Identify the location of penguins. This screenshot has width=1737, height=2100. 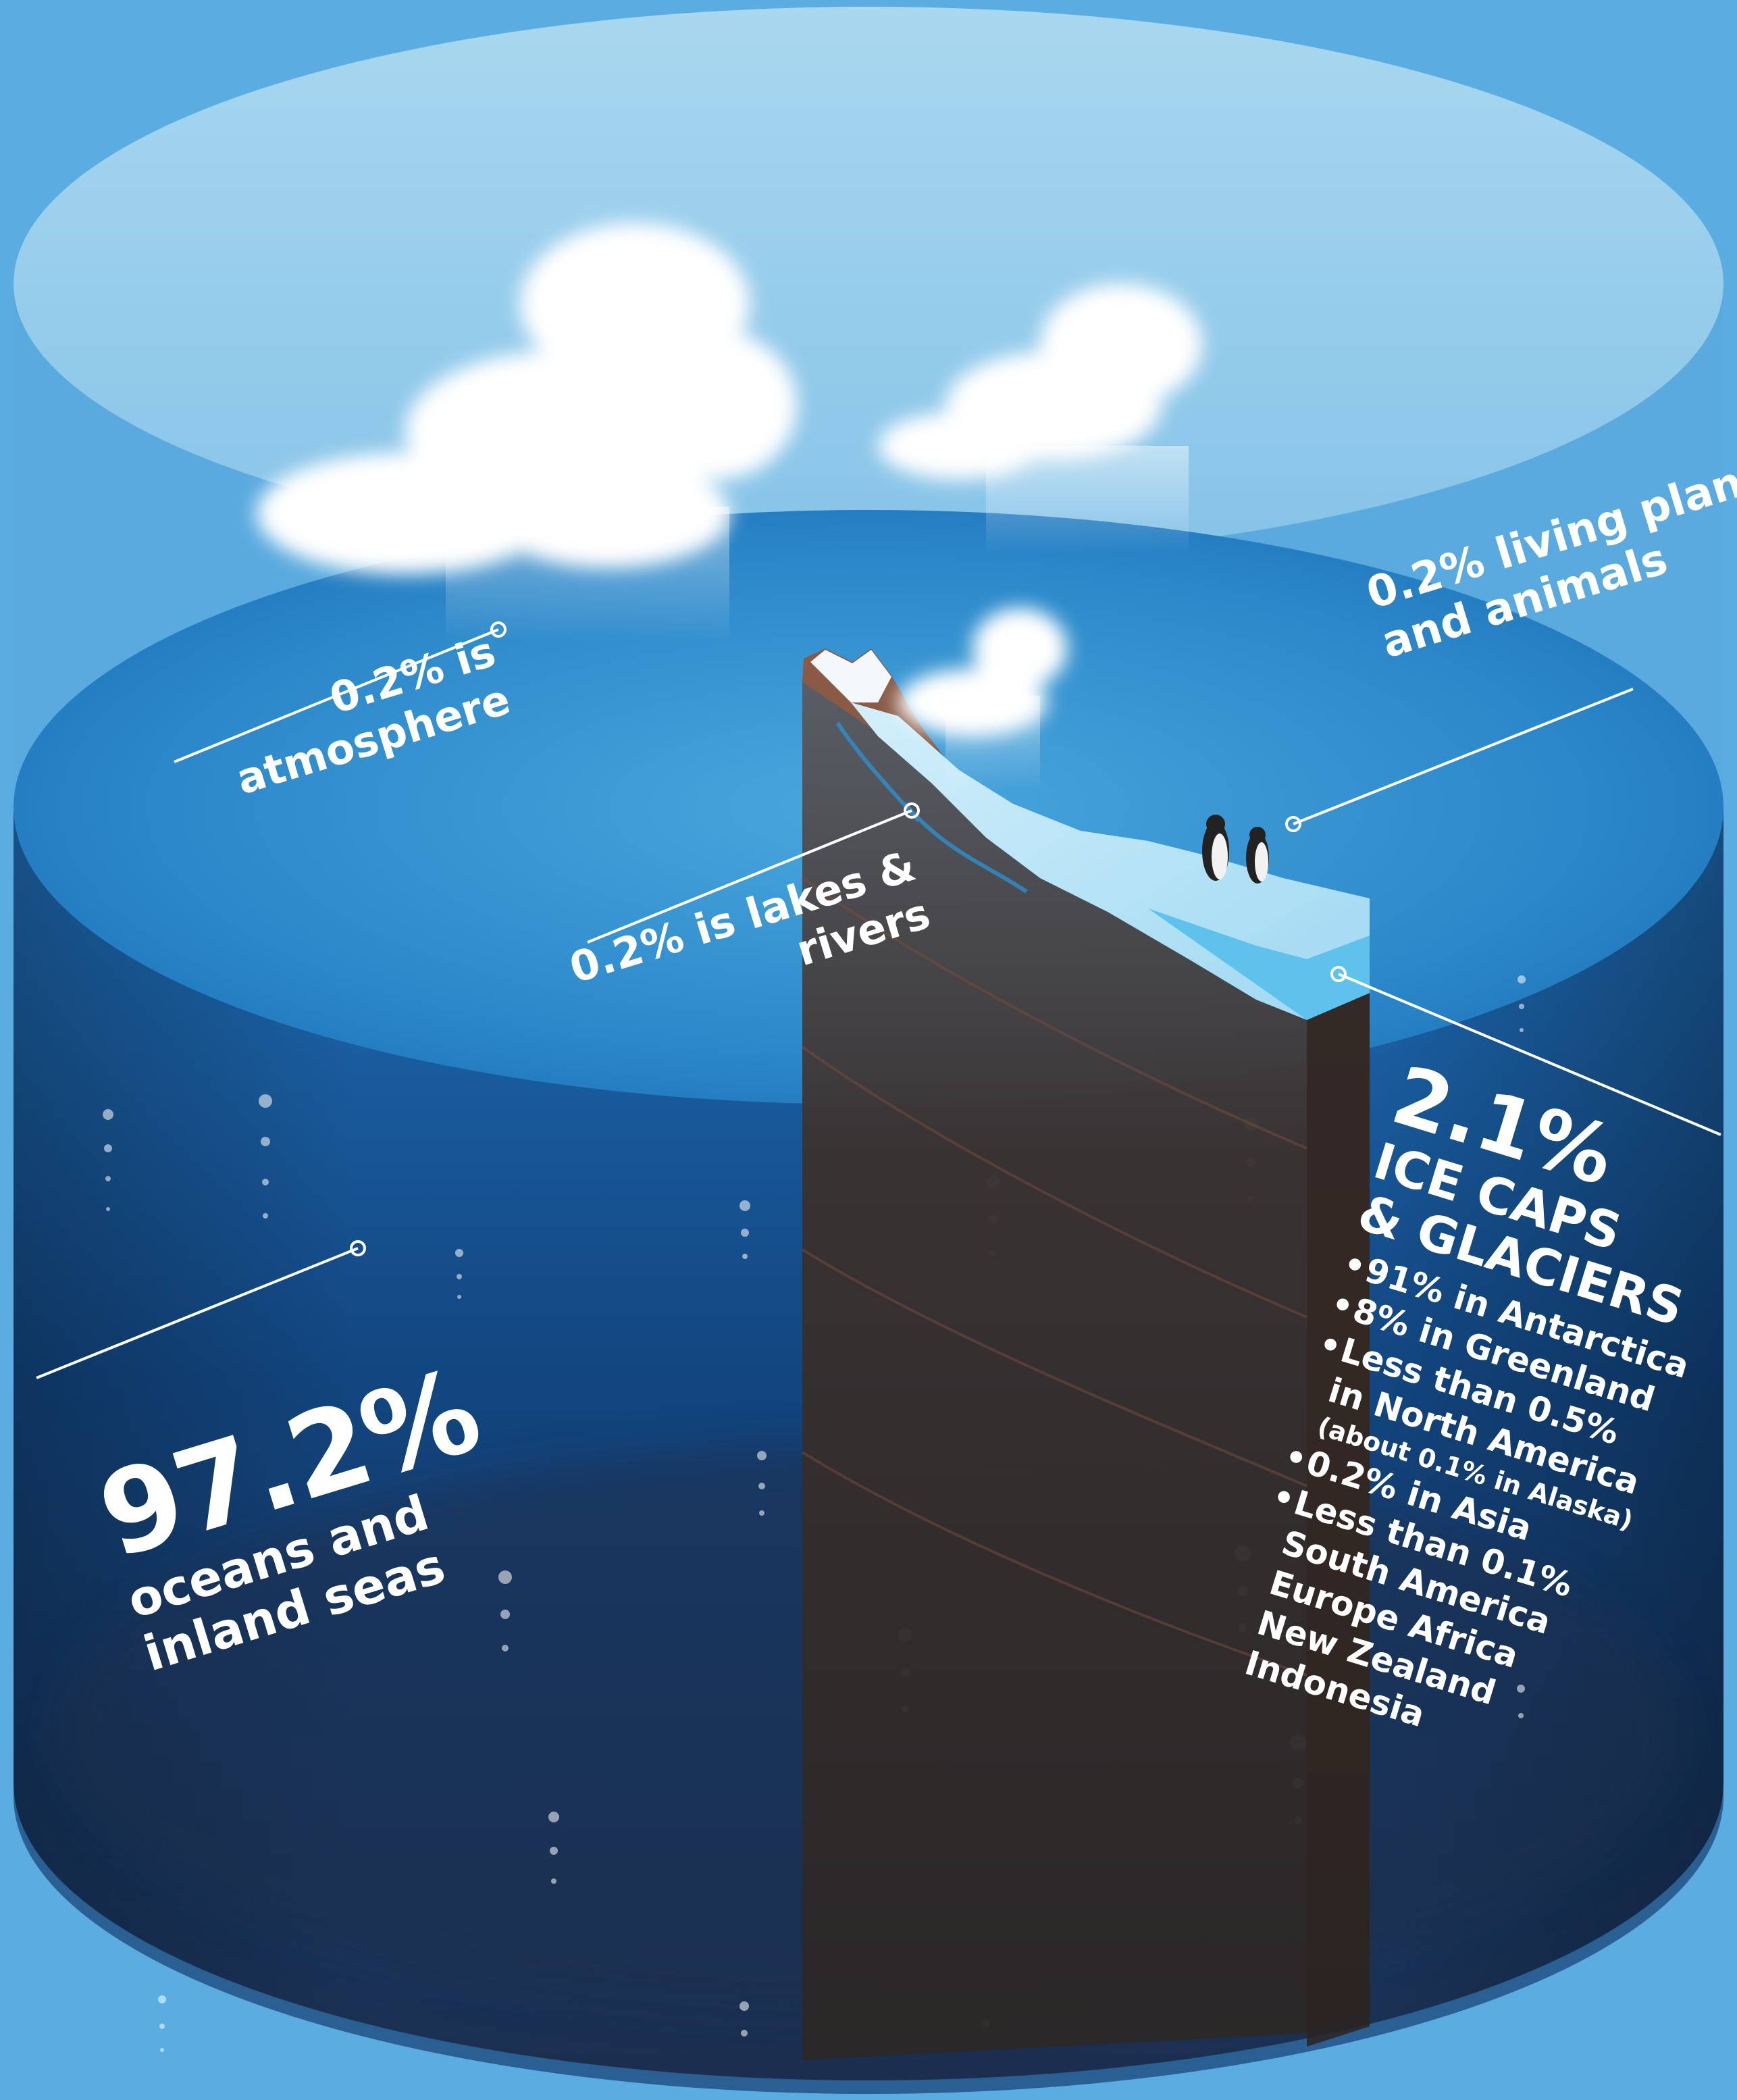
(1235, 849).